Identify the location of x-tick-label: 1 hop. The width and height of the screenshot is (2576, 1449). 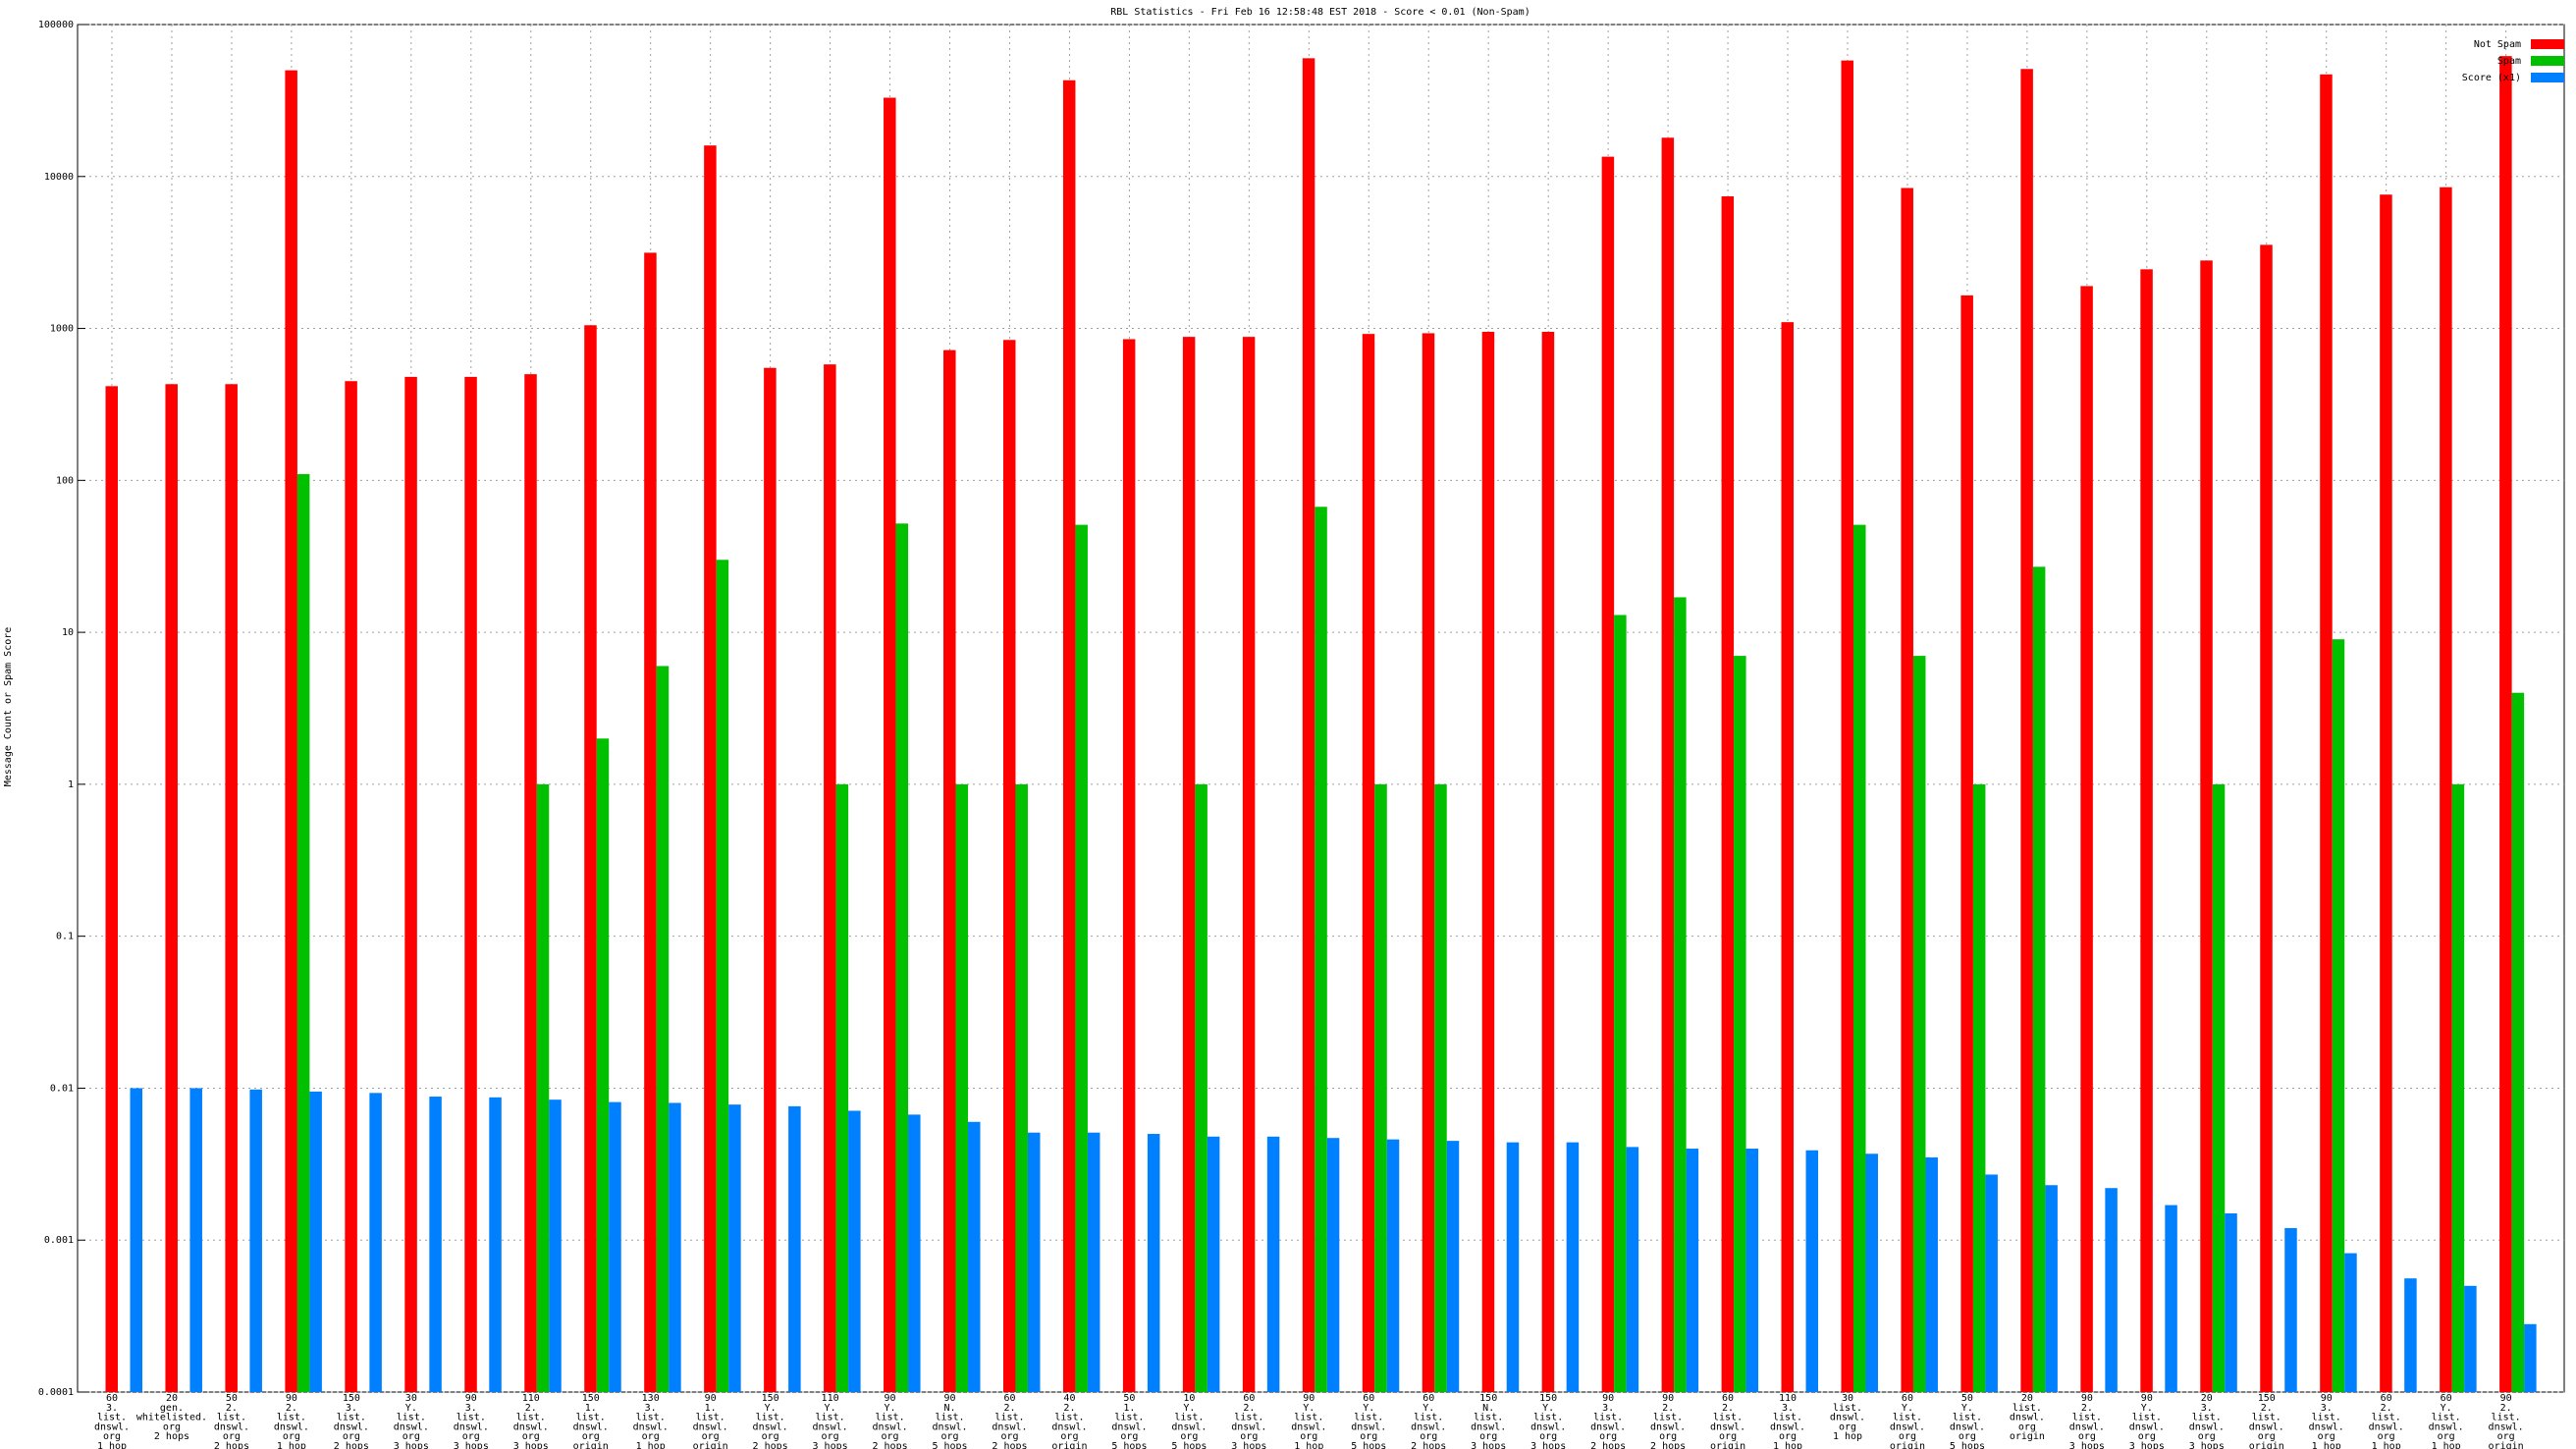
(112, 1445).